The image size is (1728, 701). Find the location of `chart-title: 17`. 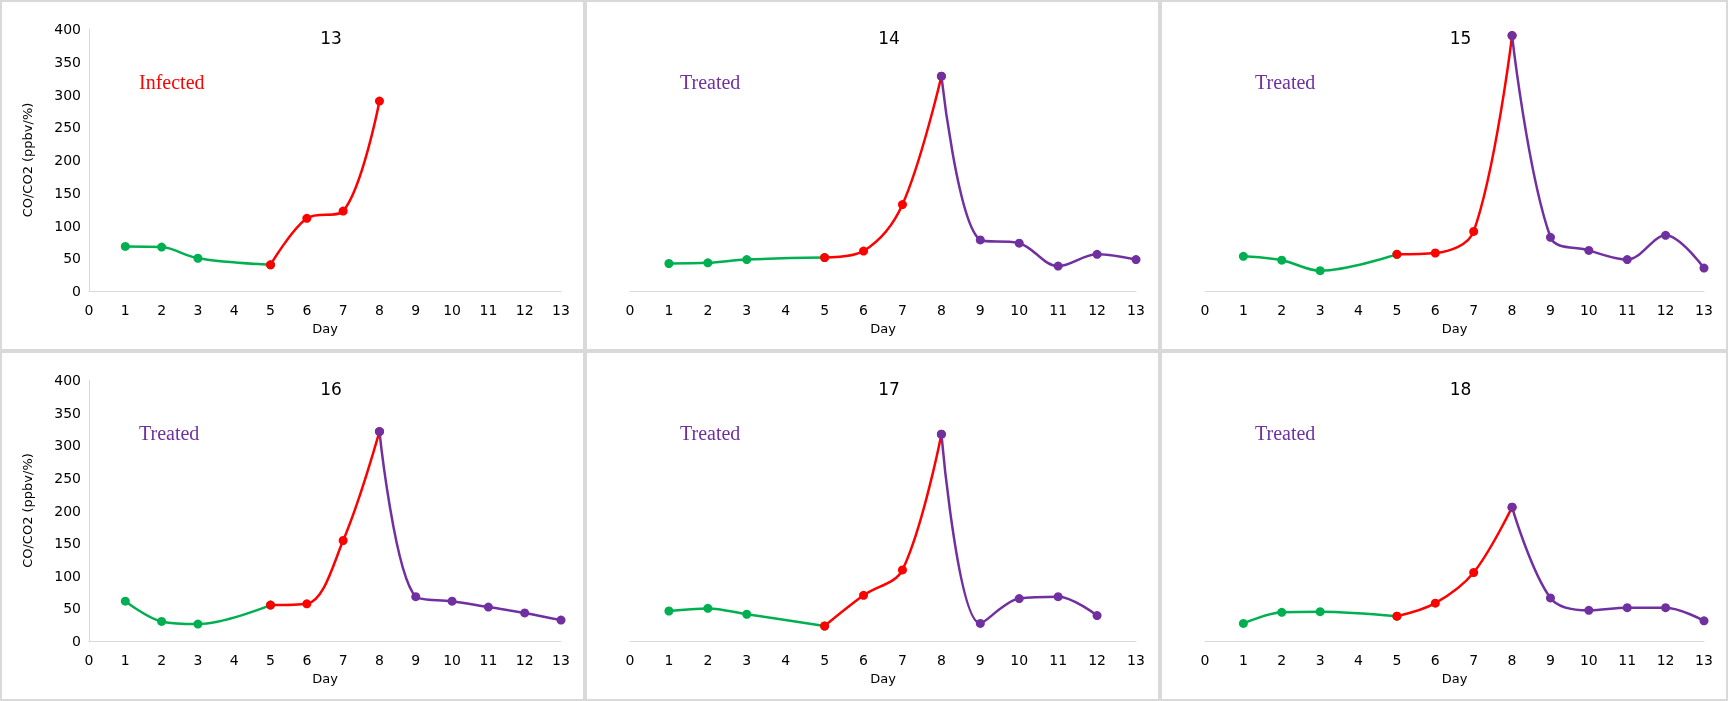

chart-title: 17 is located at coordinates (889, 388).